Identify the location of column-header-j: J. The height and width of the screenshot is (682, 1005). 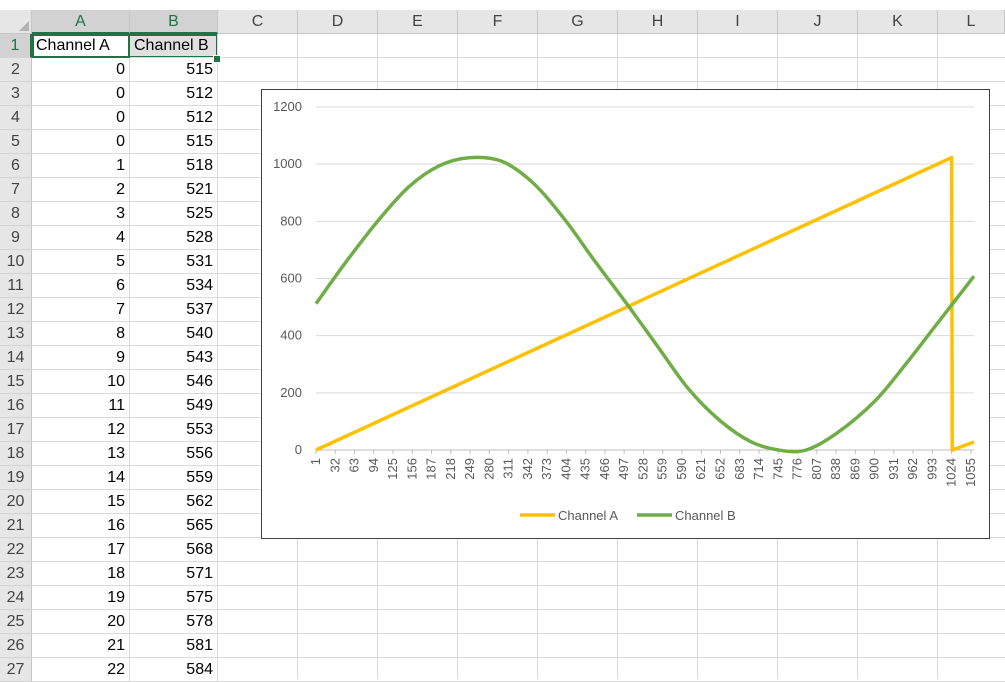
(818, 22).